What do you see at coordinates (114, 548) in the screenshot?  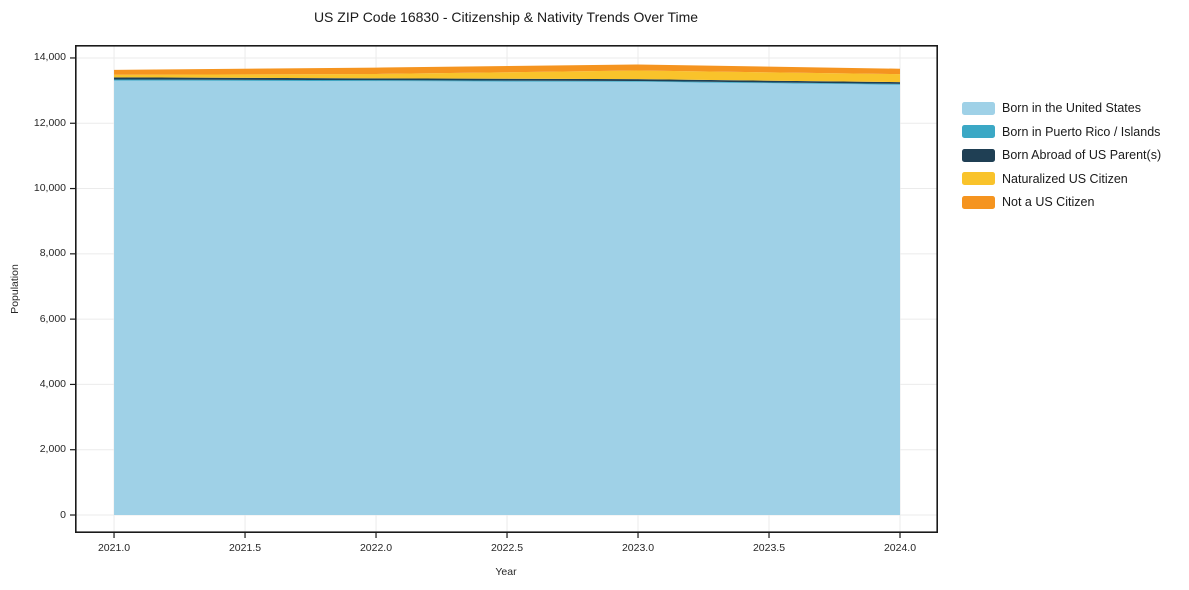 I see `x-tick-label: 2021.0` at bounding box center [114, 548].